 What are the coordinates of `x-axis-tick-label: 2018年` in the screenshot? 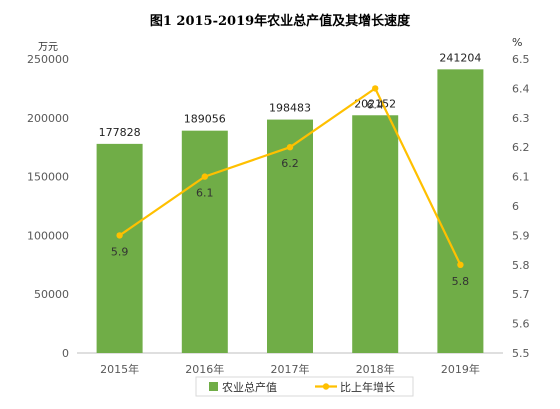 It's located at (375, 369).